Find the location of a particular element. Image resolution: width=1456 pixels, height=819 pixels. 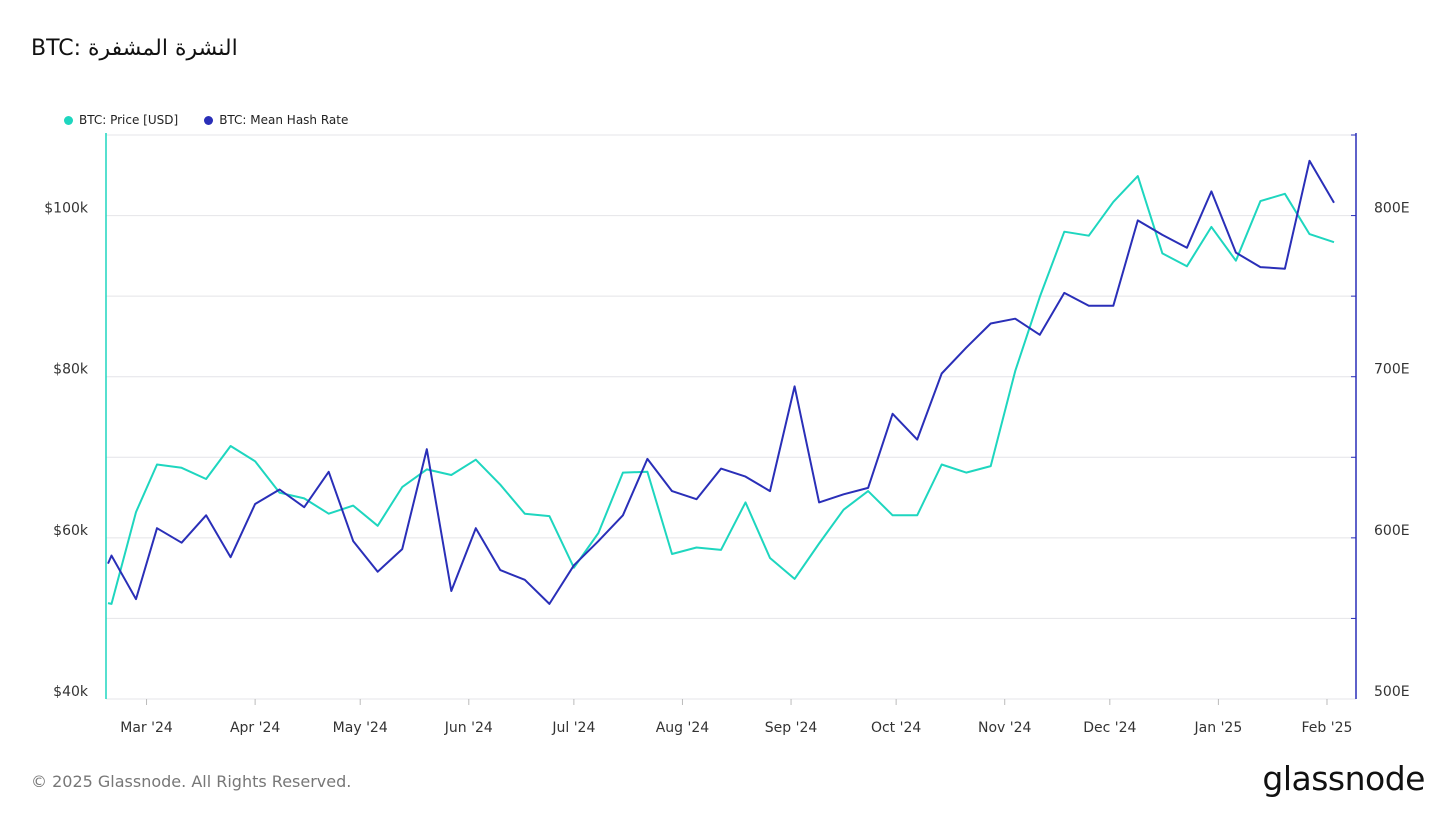

right-y-tick-label: 600E is located at coordinates (1392, 531).